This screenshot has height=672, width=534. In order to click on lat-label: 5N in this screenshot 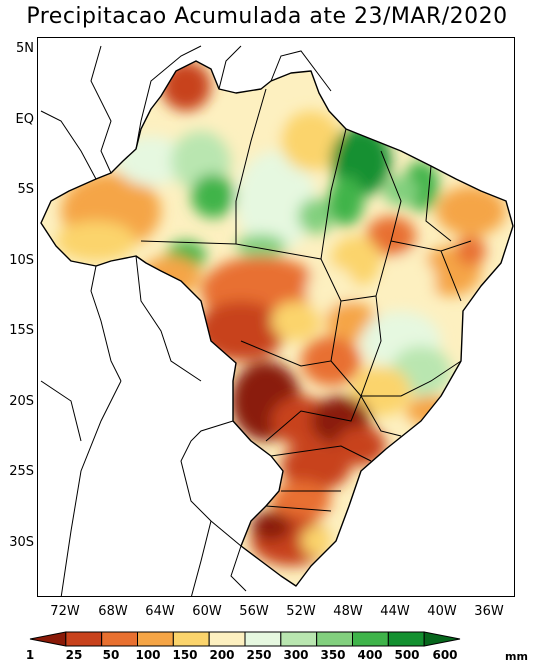, I will do `click(25, 48)`.